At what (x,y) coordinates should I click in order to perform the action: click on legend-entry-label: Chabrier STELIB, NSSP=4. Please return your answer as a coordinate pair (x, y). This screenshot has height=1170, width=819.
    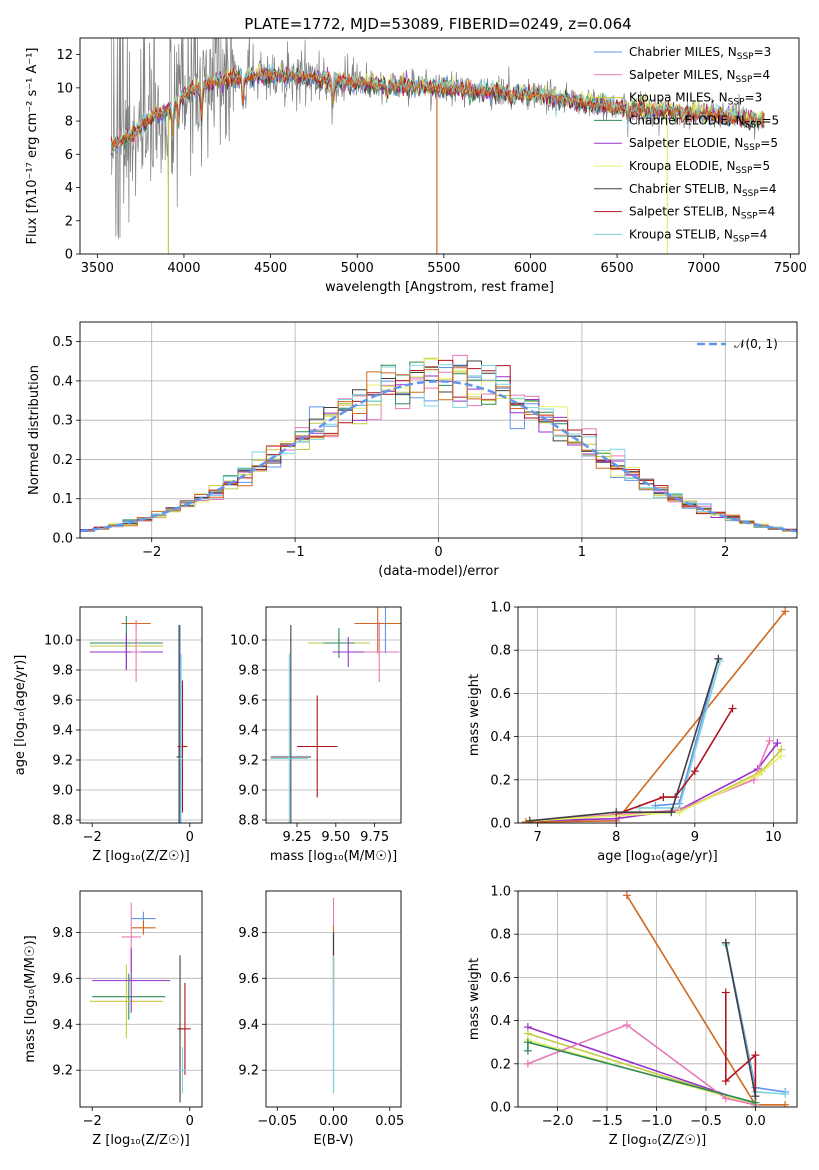
    Looking at the image, I should click on (703, 190).